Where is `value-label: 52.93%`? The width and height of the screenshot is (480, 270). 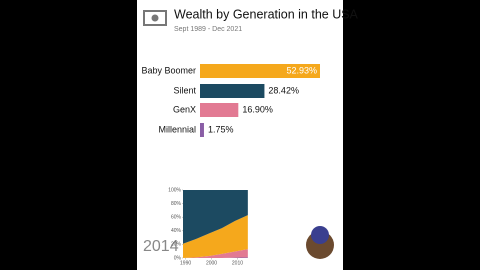
value-label: 52.93% is located at coordinates (301, 70).